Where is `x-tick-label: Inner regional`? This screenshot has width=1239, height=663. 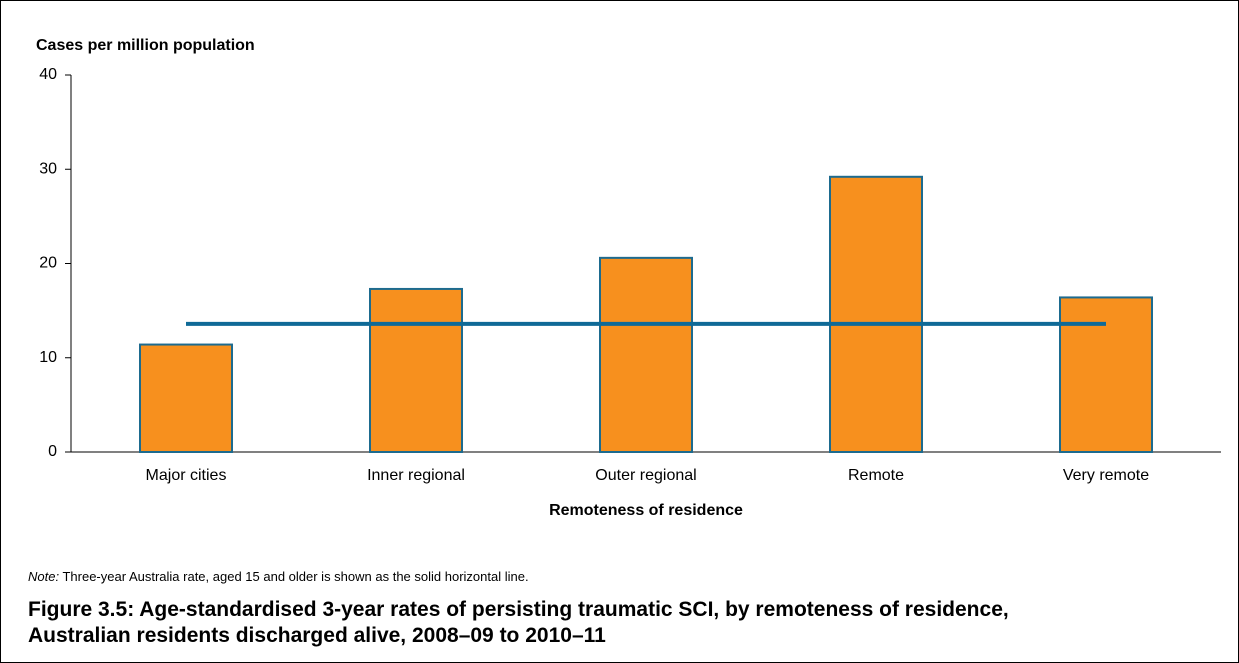
x-tick-label: Inner regional is located at coordinates (416, 475).